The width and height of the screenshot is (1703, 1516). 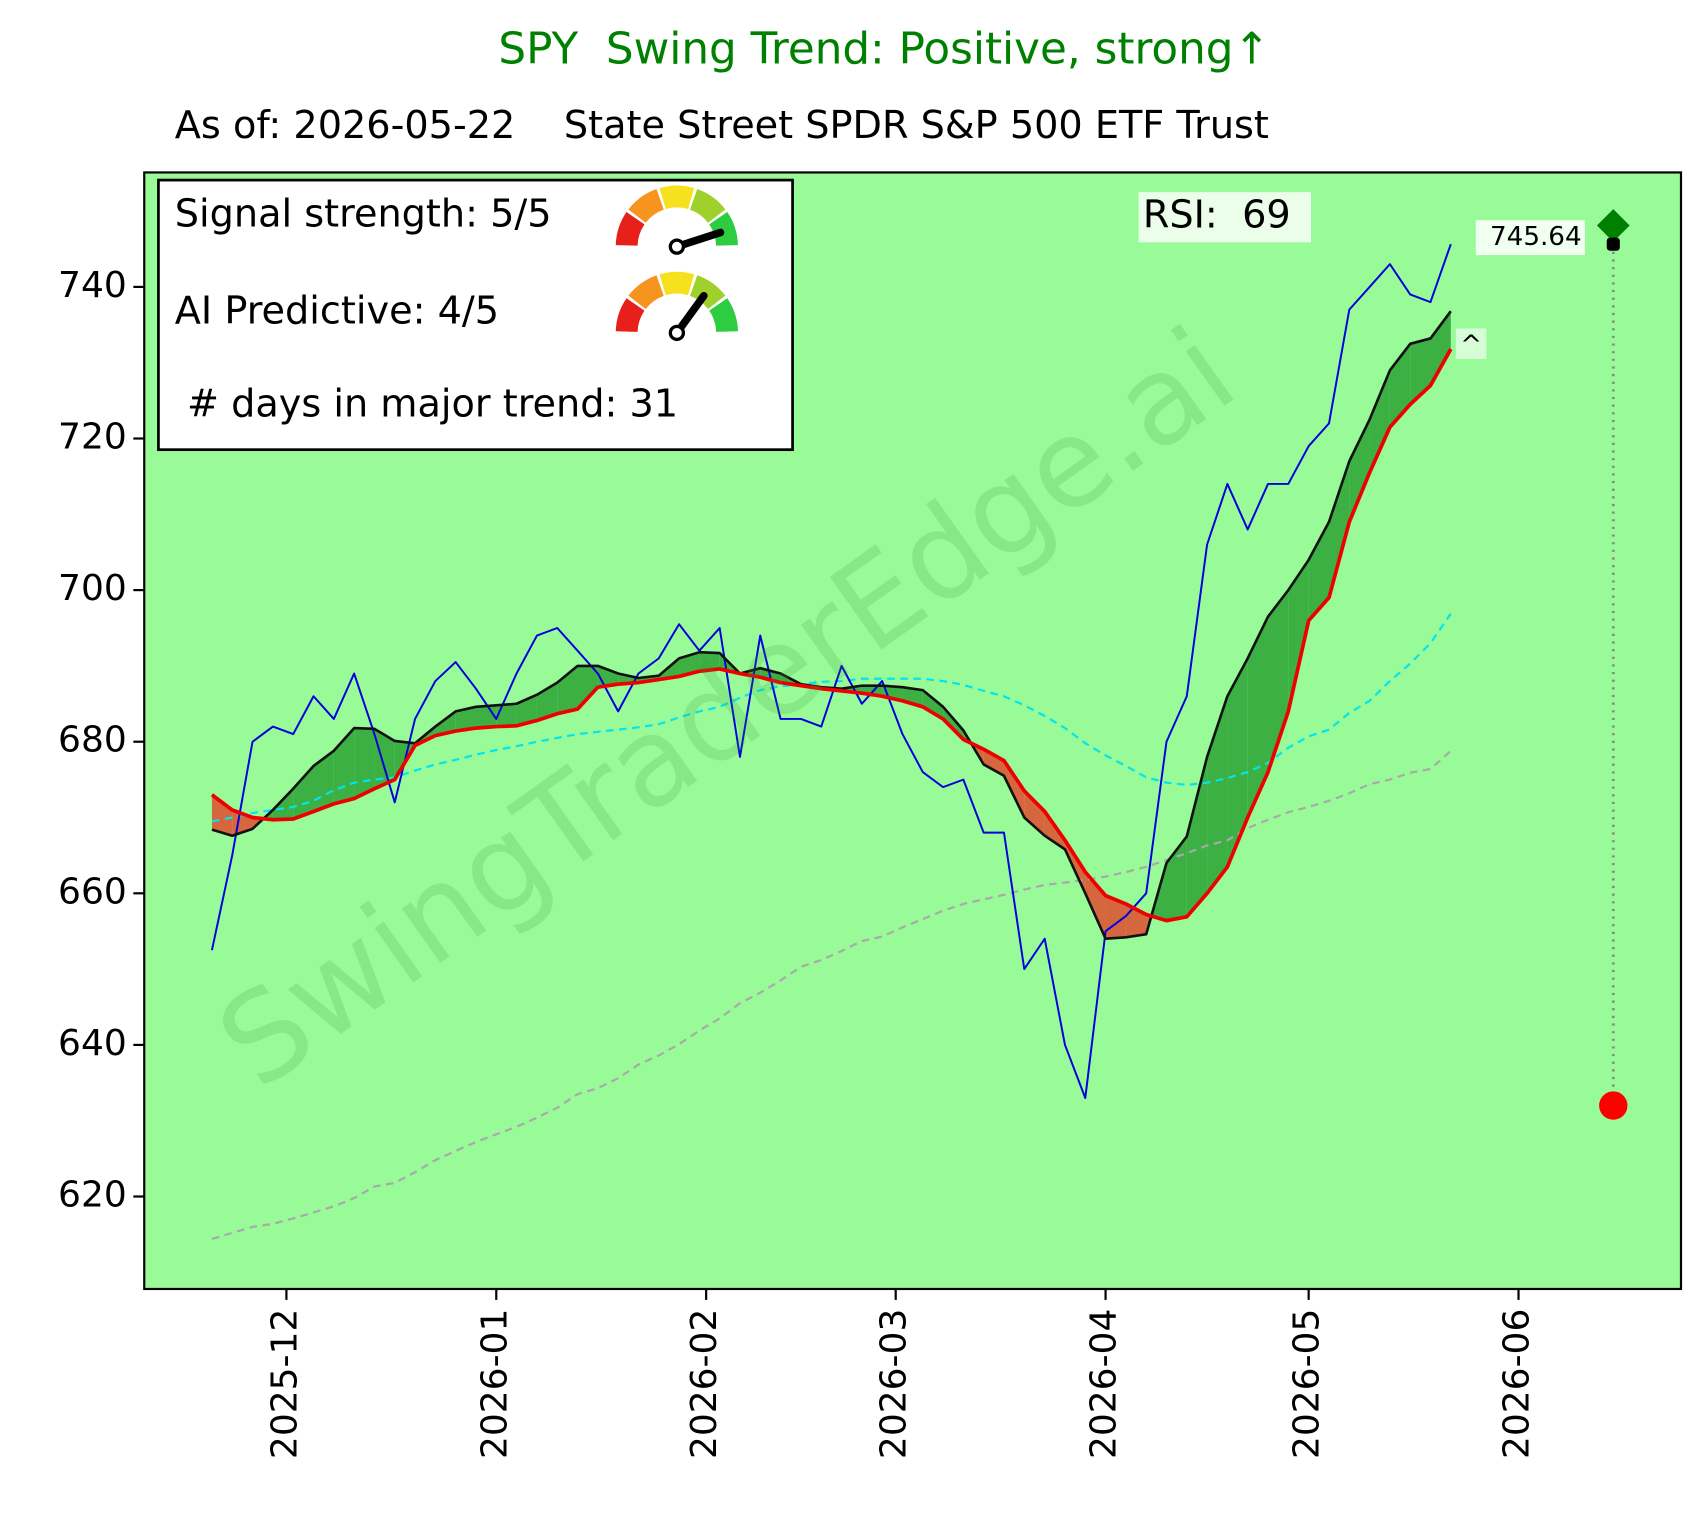 What do you see at coordinates (704, 1384) in the screenshot?
I see `x-tick-label: 2026-02` at bounding box center [704, 1384].